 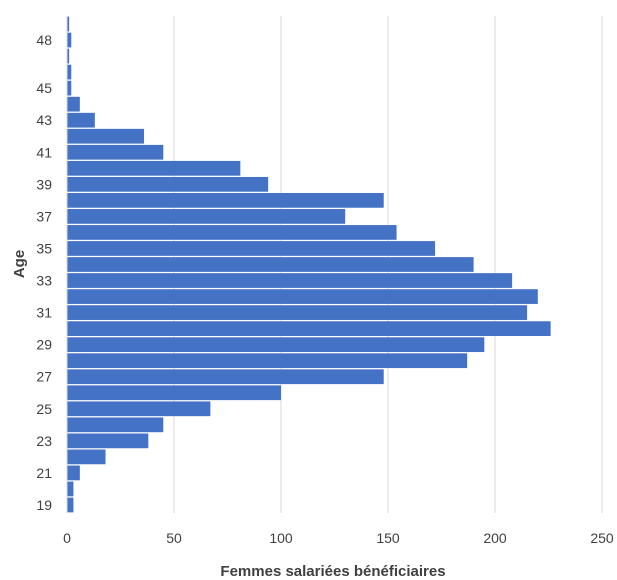 What do you see at coordinates (281, 538) in the screenshot?
I see `x-tick-label: 100` at bounding box center [281, 538].